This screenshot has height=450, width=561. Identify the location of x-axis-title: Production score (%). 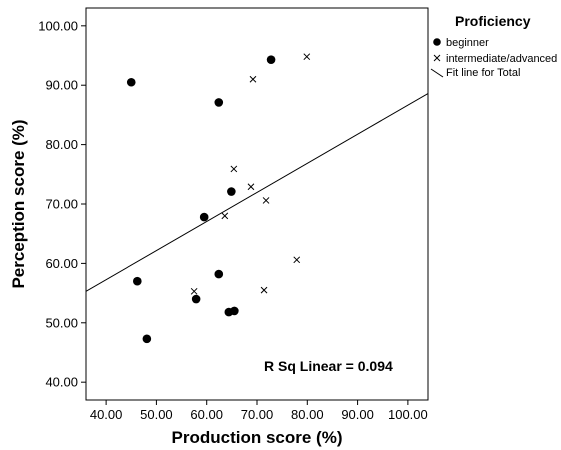
(257, 437).